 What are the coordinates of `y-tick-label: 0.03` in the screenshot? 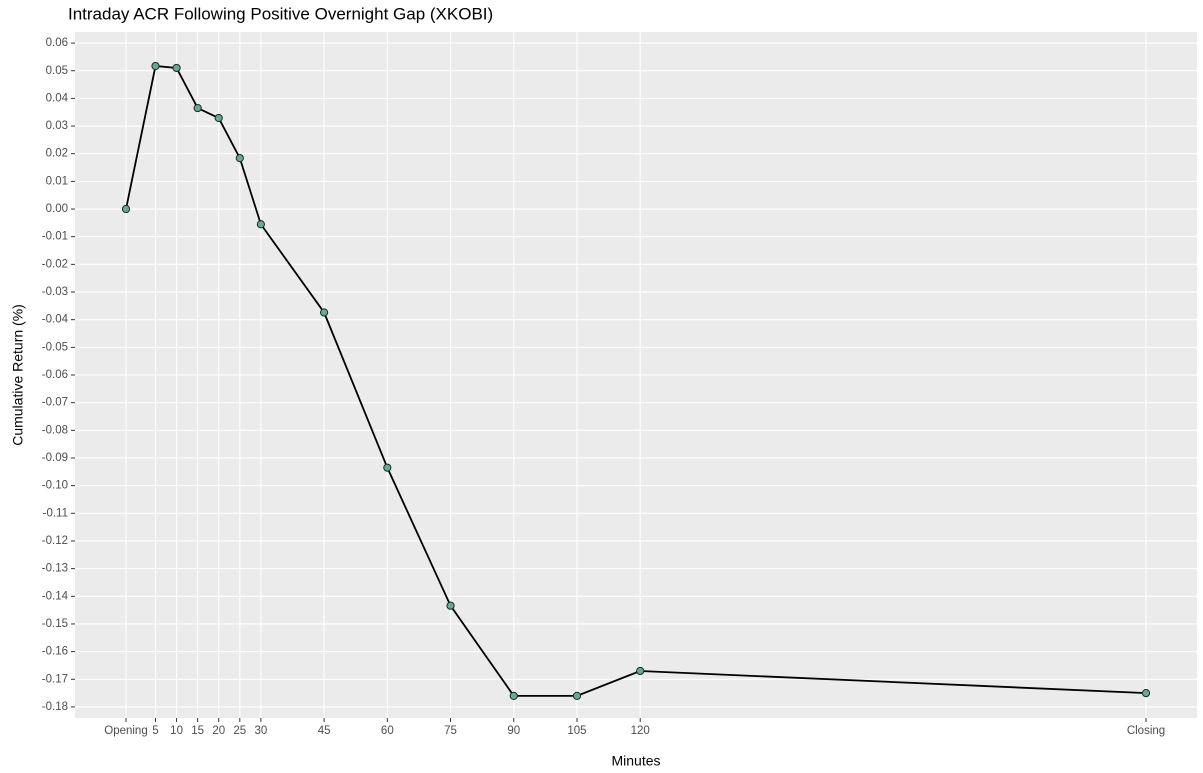 It's located at (57, 126).